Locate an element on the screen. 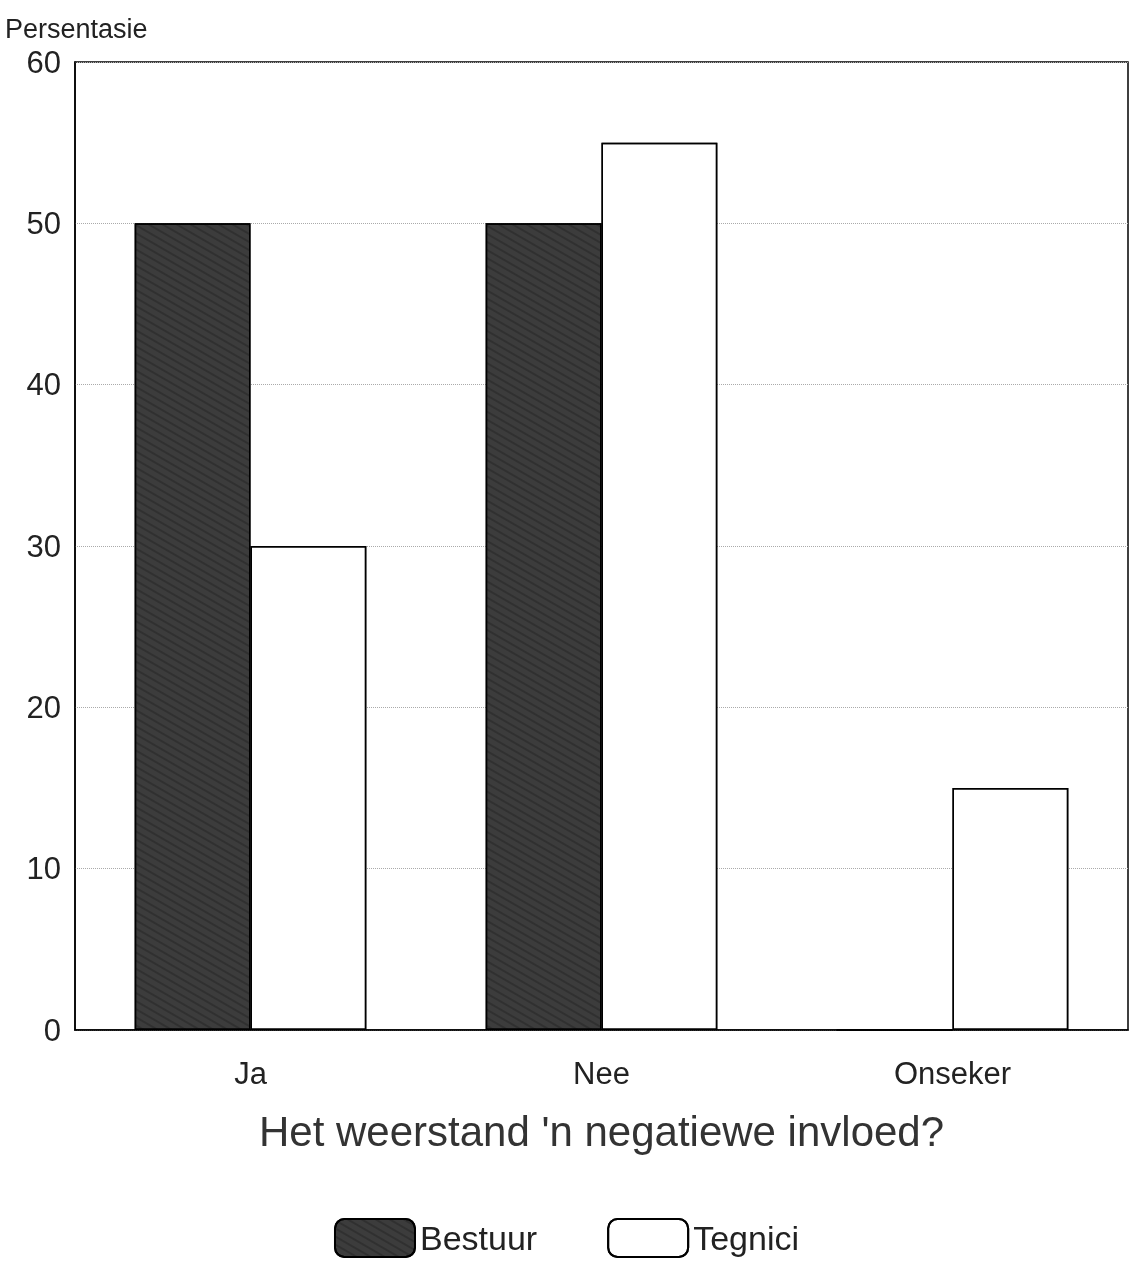 This screenshot has width=1133, height=1283. x-tick-label: Nee is located at coordinates (601, 1073).